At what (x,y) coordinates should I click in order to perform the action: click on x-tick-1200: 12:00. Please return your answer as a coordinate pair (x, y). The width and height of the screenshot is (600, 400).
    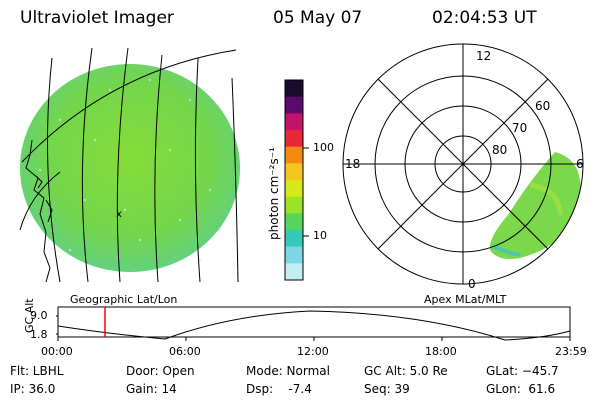
    Looking at the image, I should click on (313, 351).